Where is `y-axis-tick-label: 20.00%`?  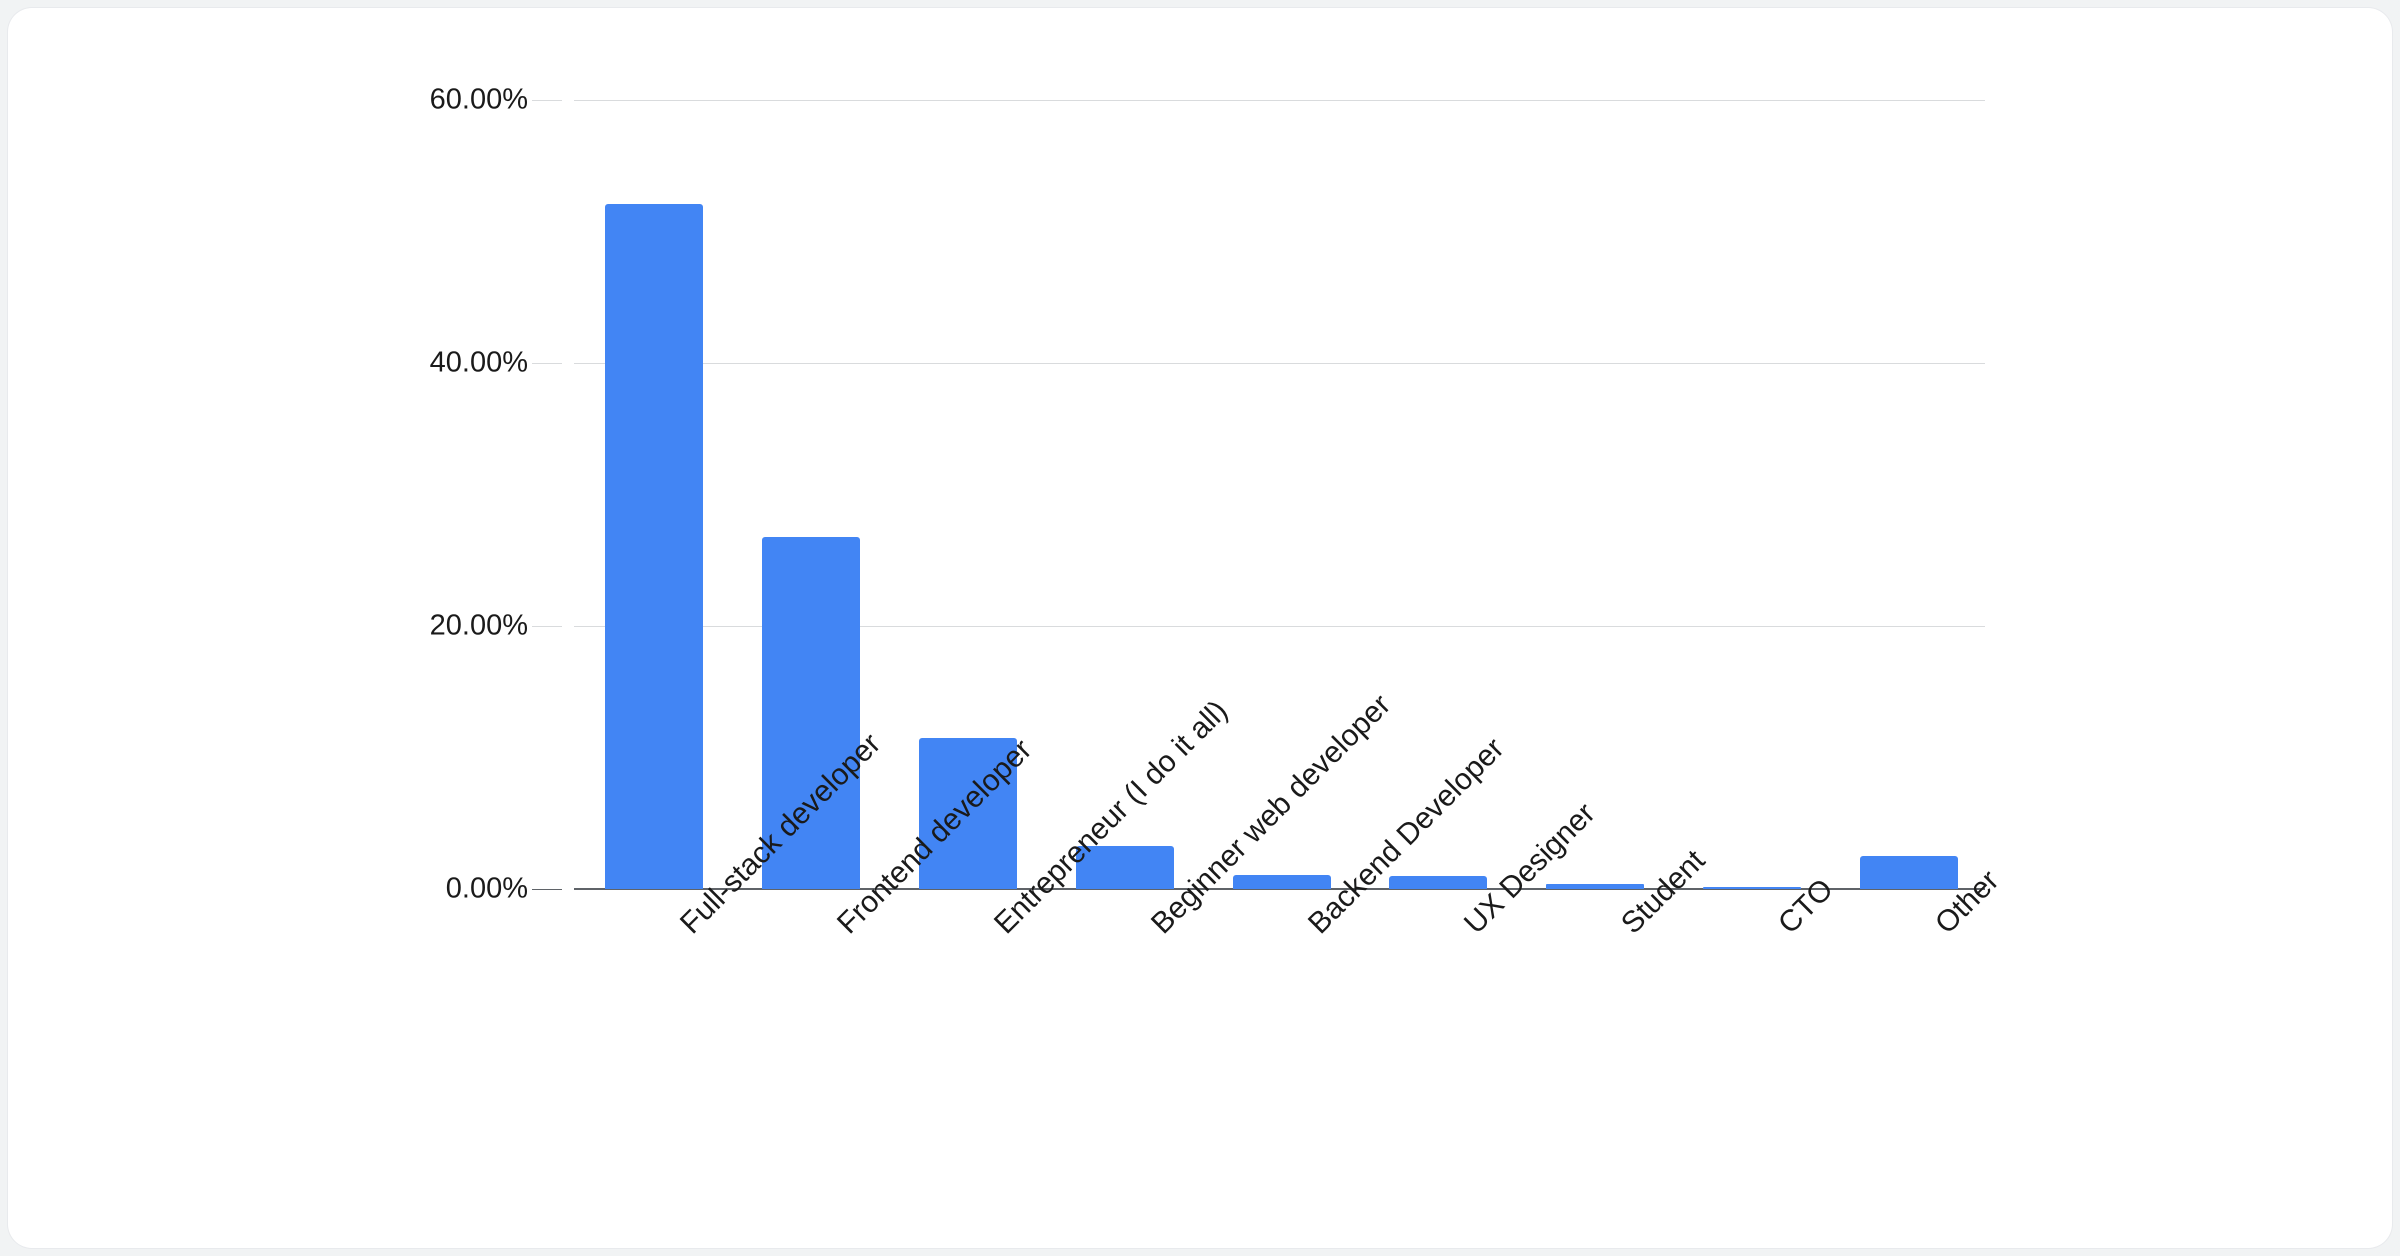
y-axis-tick-label: 20.00% is located at coordinates (478, 625).